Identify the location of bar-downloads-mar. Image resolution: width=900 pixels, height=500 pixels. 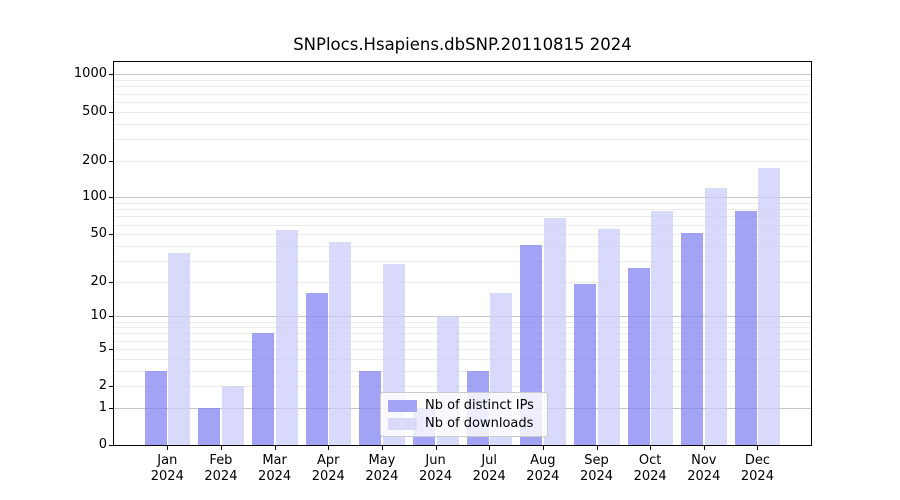
(286, 337).